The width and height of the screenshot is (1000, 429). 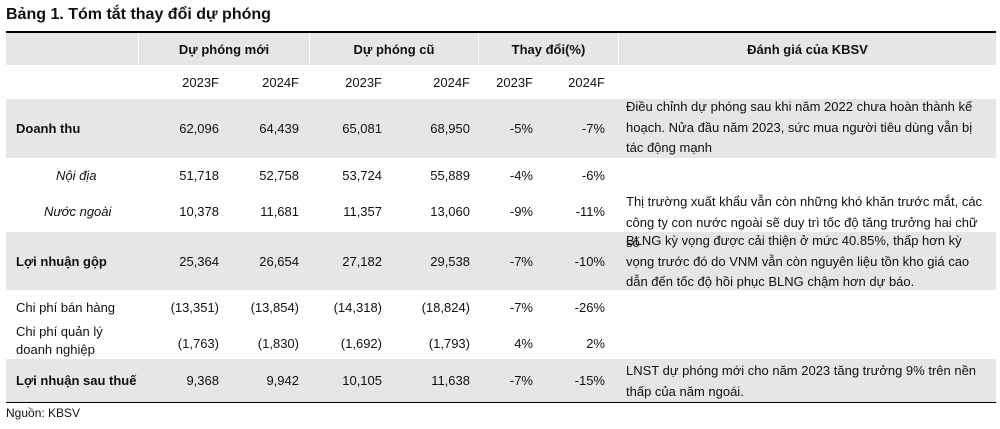 I want to click on table-cell: 2%, so click(x=595, y=343).